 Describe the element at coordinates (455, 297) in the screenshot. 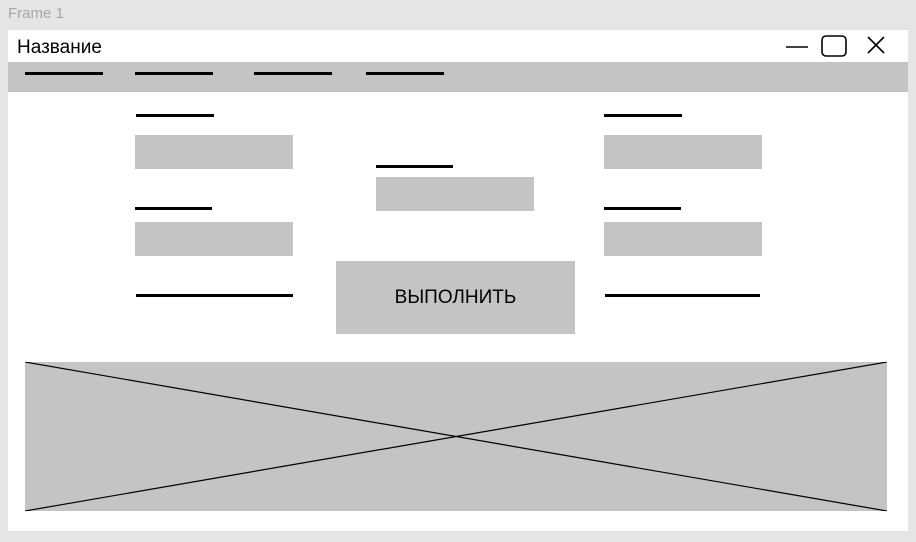

I see `run-button: ВЫПОЛНИТЬ` at that location.